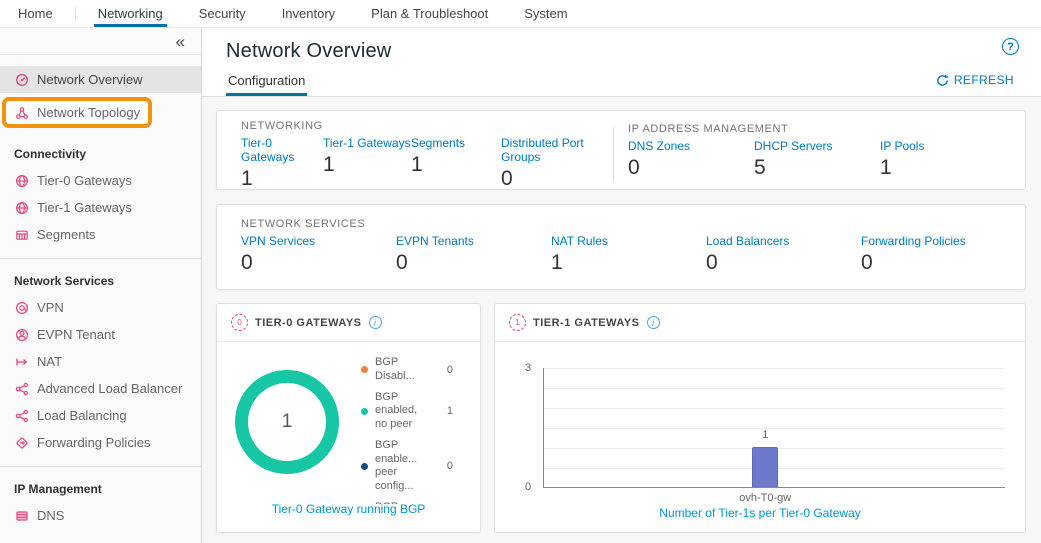 The width and height of the screenshot is (1041, 543). Describe the element at coordinates (367, 162) in the screenshot. I see `stat-tier1-gateways: Tier-1 Gateways 1` at that location.